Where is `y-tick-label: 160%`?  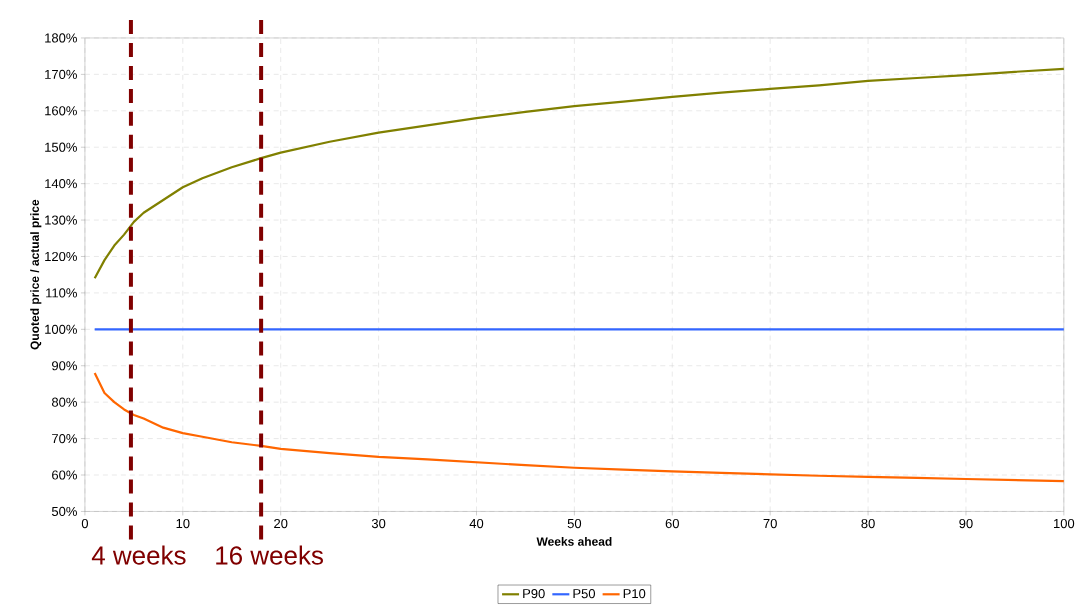 y-tick-label: 160% is located at coordinates (61, 111).